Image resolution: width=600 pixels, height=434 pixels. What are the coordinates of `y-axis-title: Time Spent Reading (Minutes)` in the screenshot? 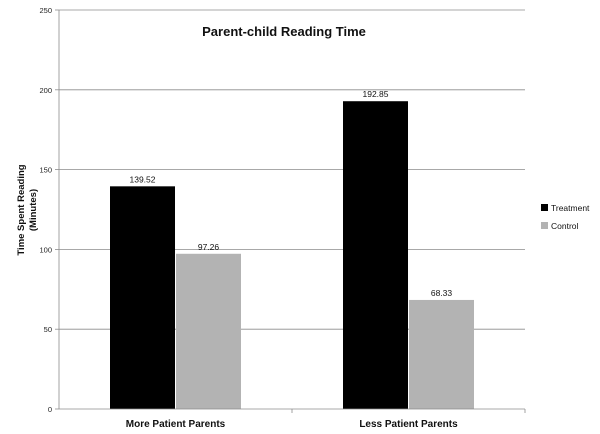 It's located at (27, 209).